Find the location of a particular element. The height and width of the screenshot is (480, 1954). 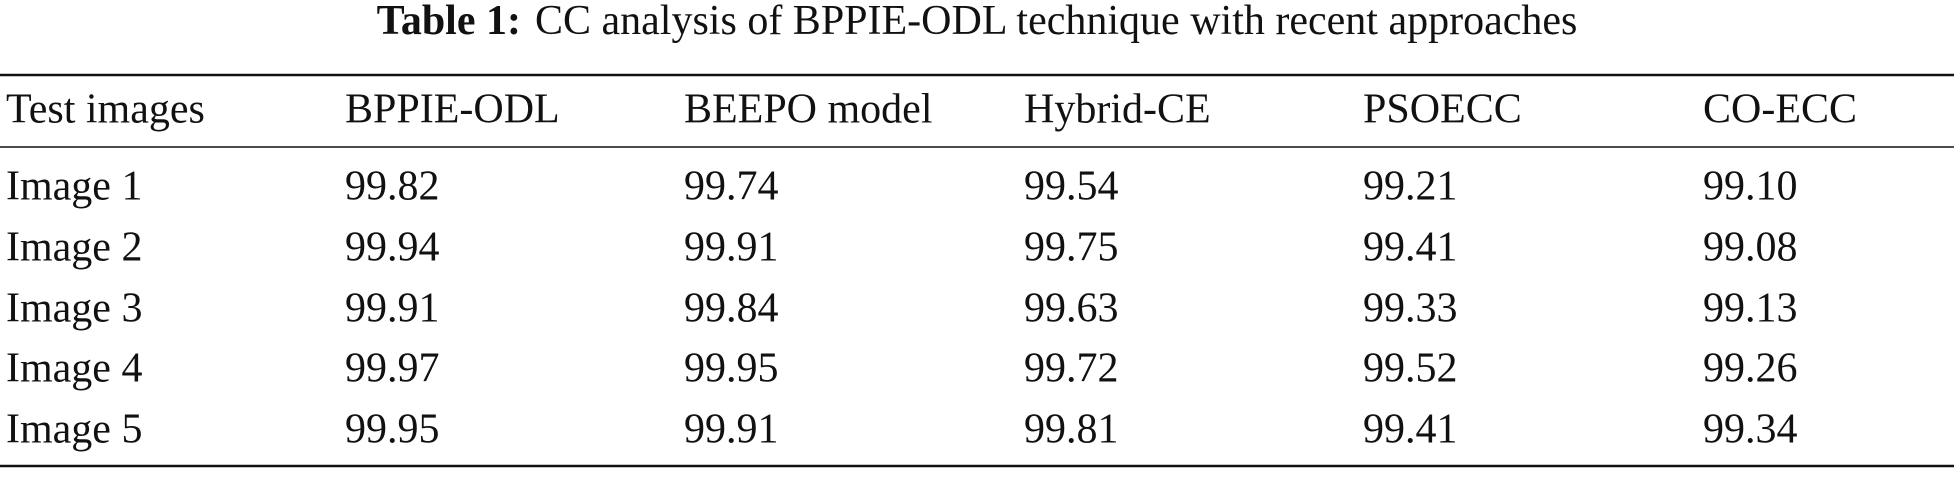

row-label: Image 4 is located at coordinates (74, 369).